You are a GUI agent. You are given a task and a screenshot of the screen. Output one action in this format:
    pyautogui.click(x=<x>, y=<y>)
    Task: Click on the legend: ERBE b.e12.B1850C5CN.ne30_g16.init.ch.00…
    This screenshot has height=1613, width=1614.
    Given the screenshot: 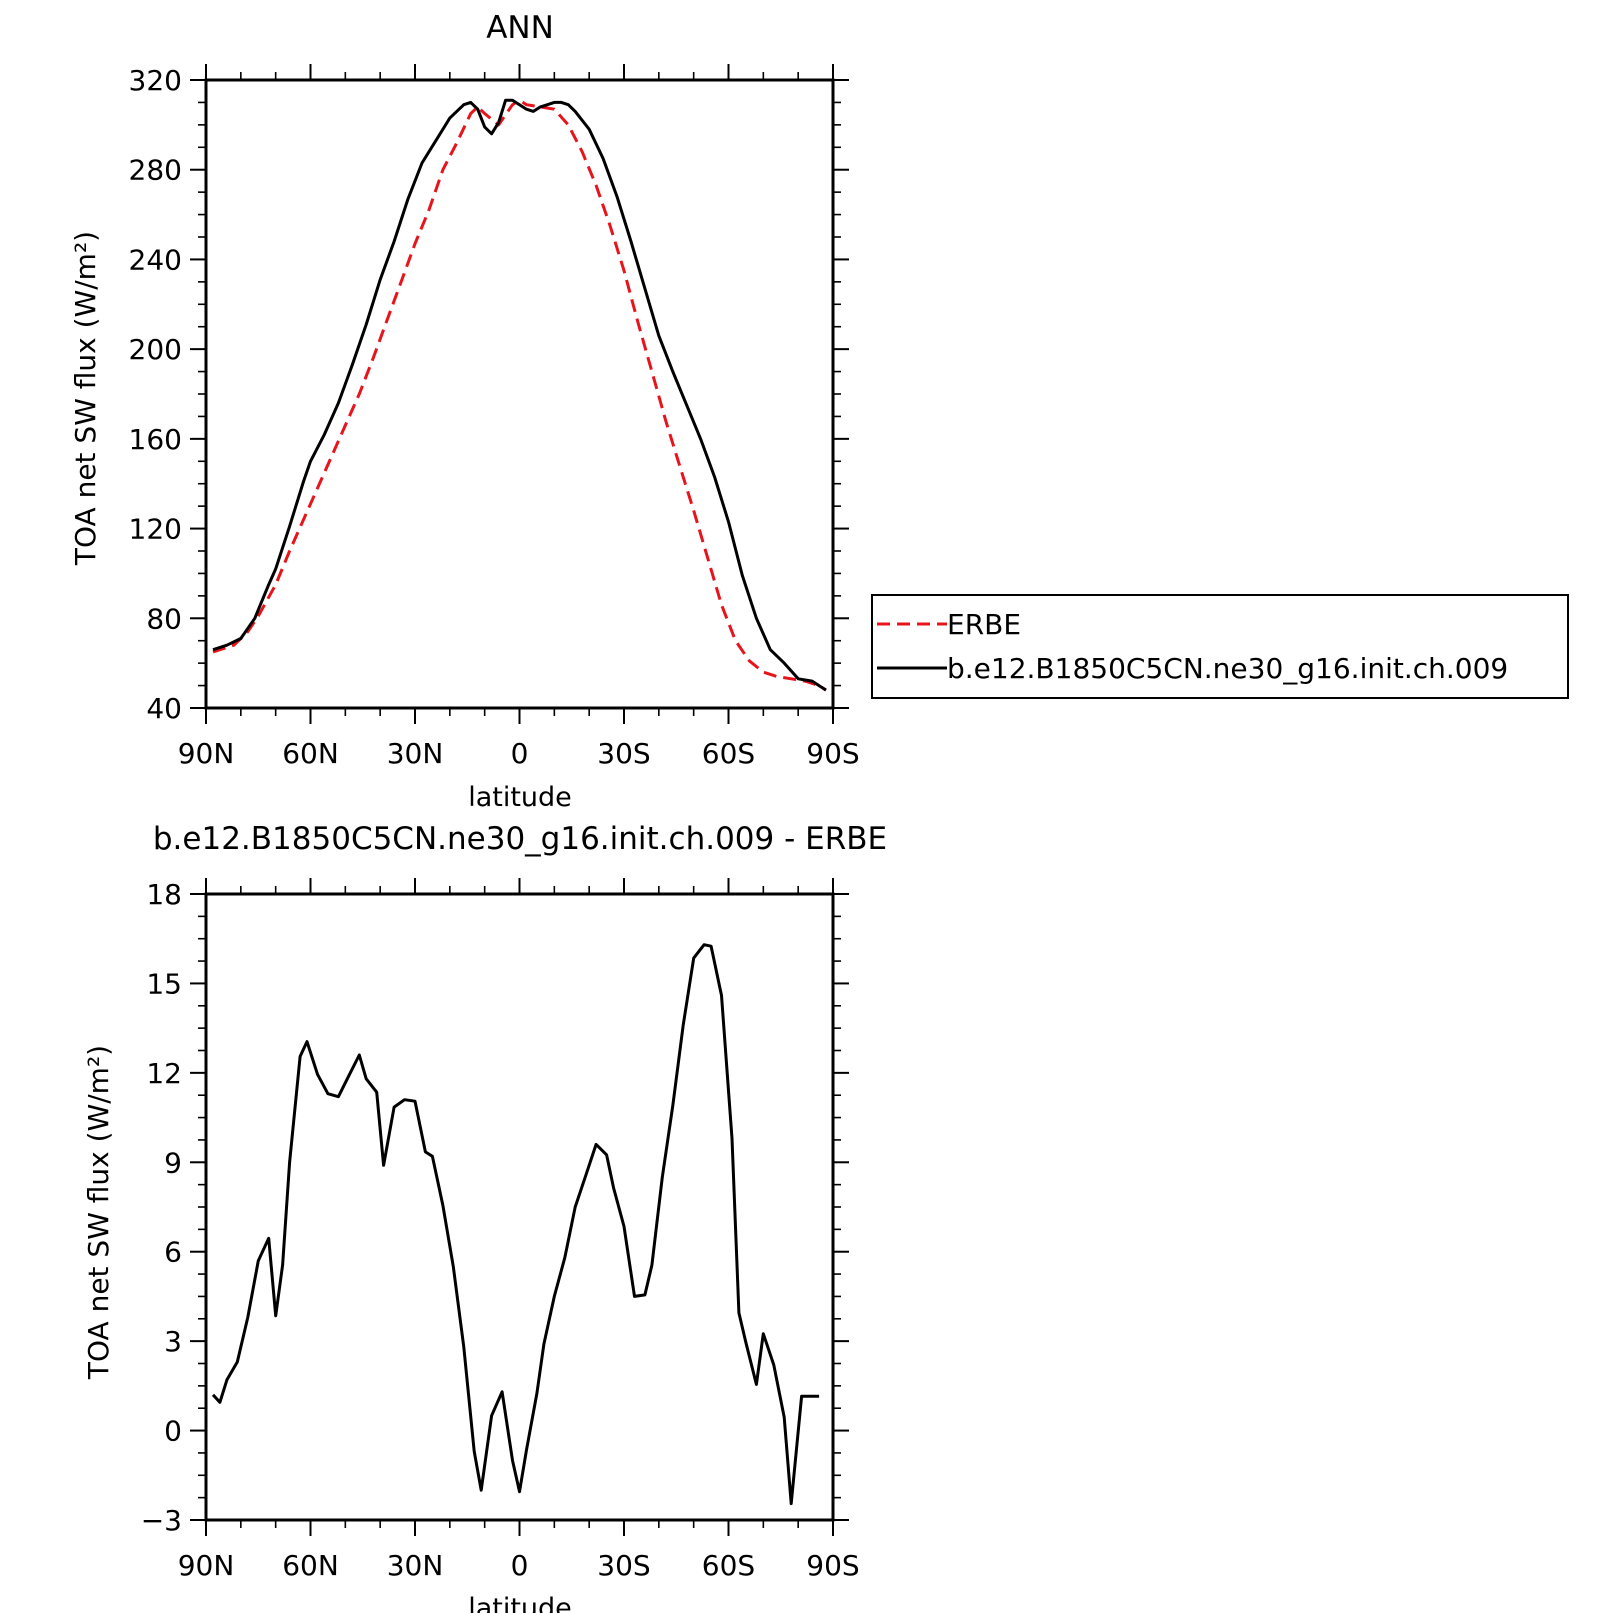 What is the action you would take?
    pyautogui.click(x=1220, y=646)
    